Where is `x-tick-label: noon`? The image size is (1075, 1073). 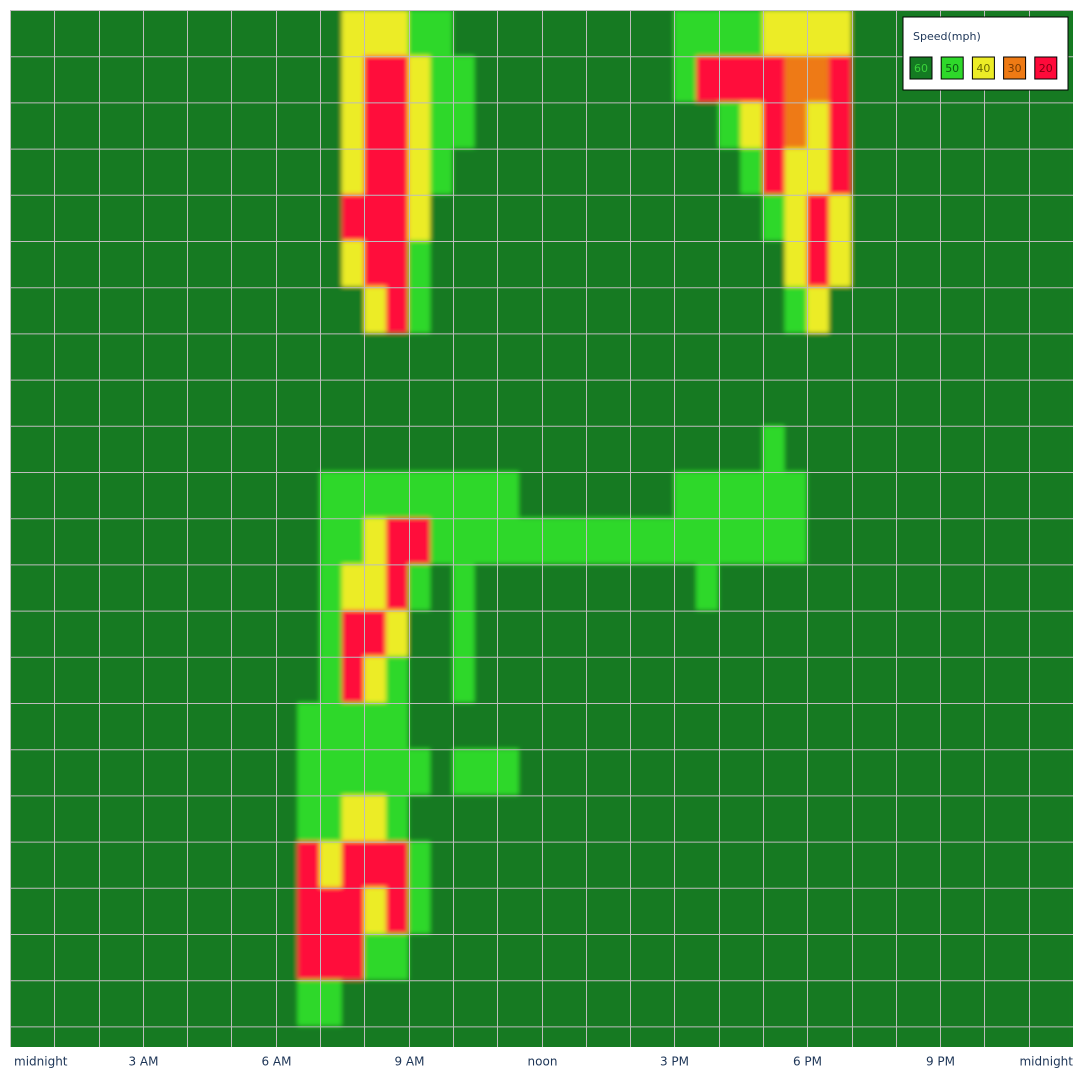 x-tick-label: noon is located at coordinates (543, 1062).